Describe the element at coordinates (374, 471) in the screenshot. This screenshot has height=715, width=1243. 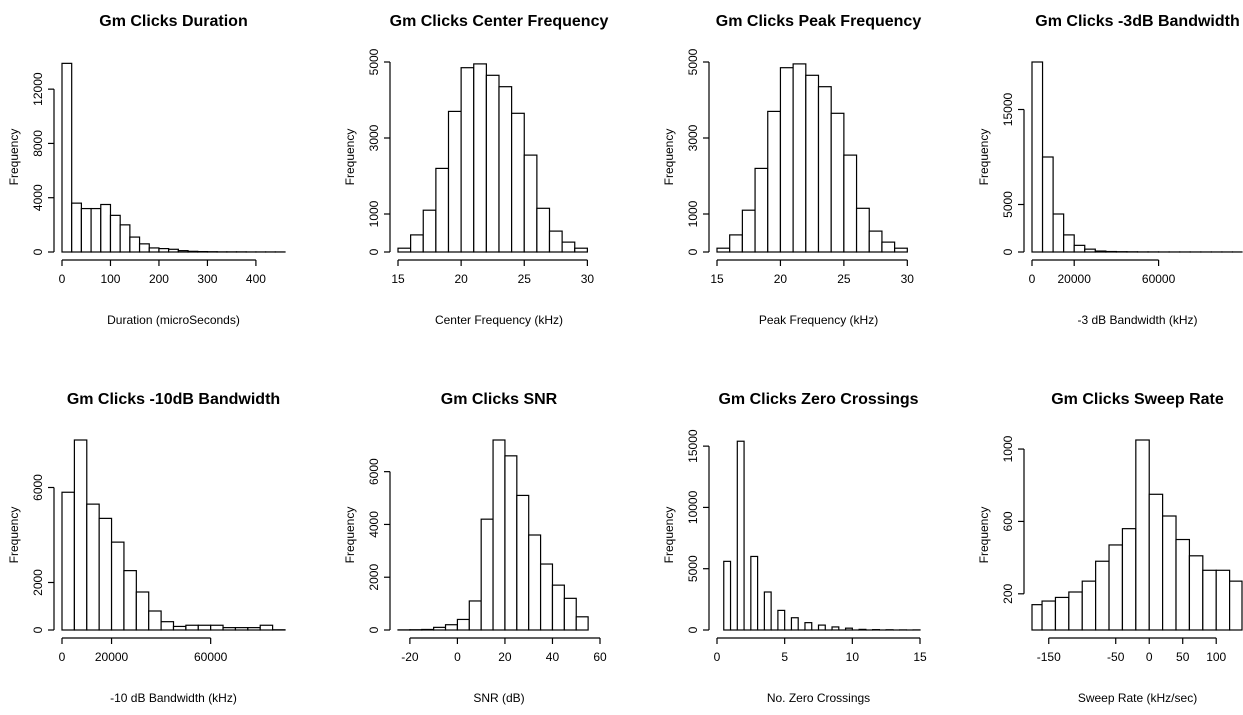
I see `y-tick-label: 6000` at that location.